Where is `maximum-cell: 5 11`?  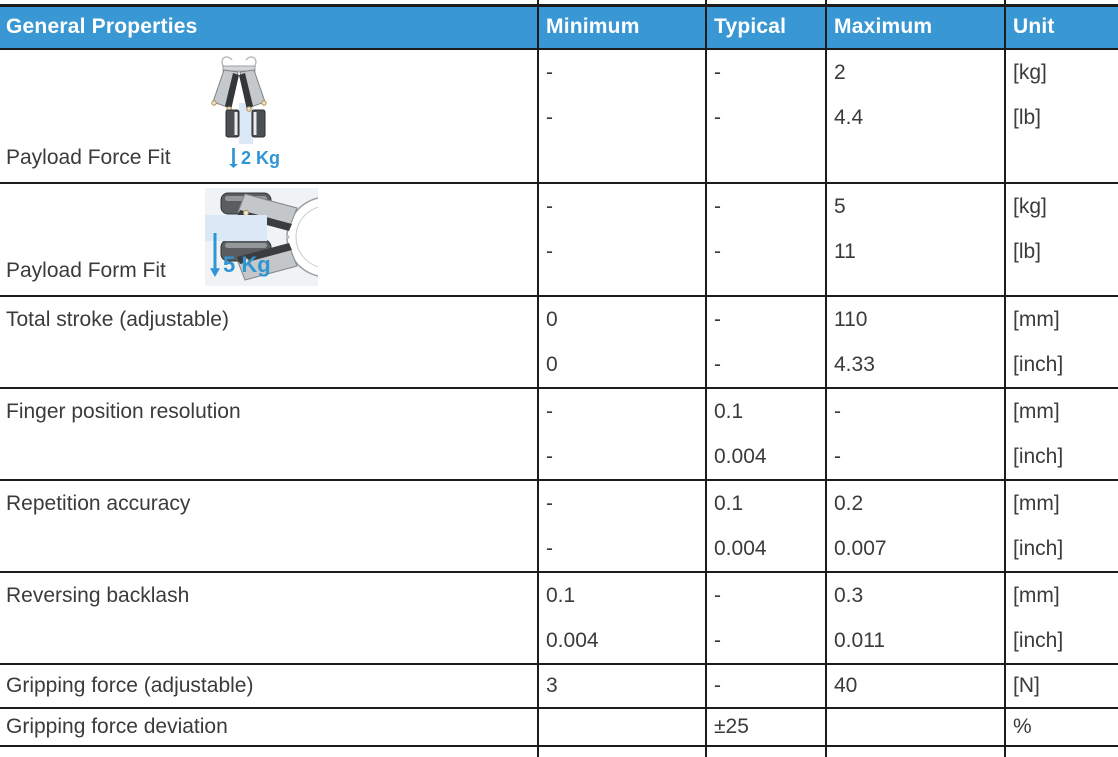
maximum-cell: 5 11 is located at coordinates (914, 240).